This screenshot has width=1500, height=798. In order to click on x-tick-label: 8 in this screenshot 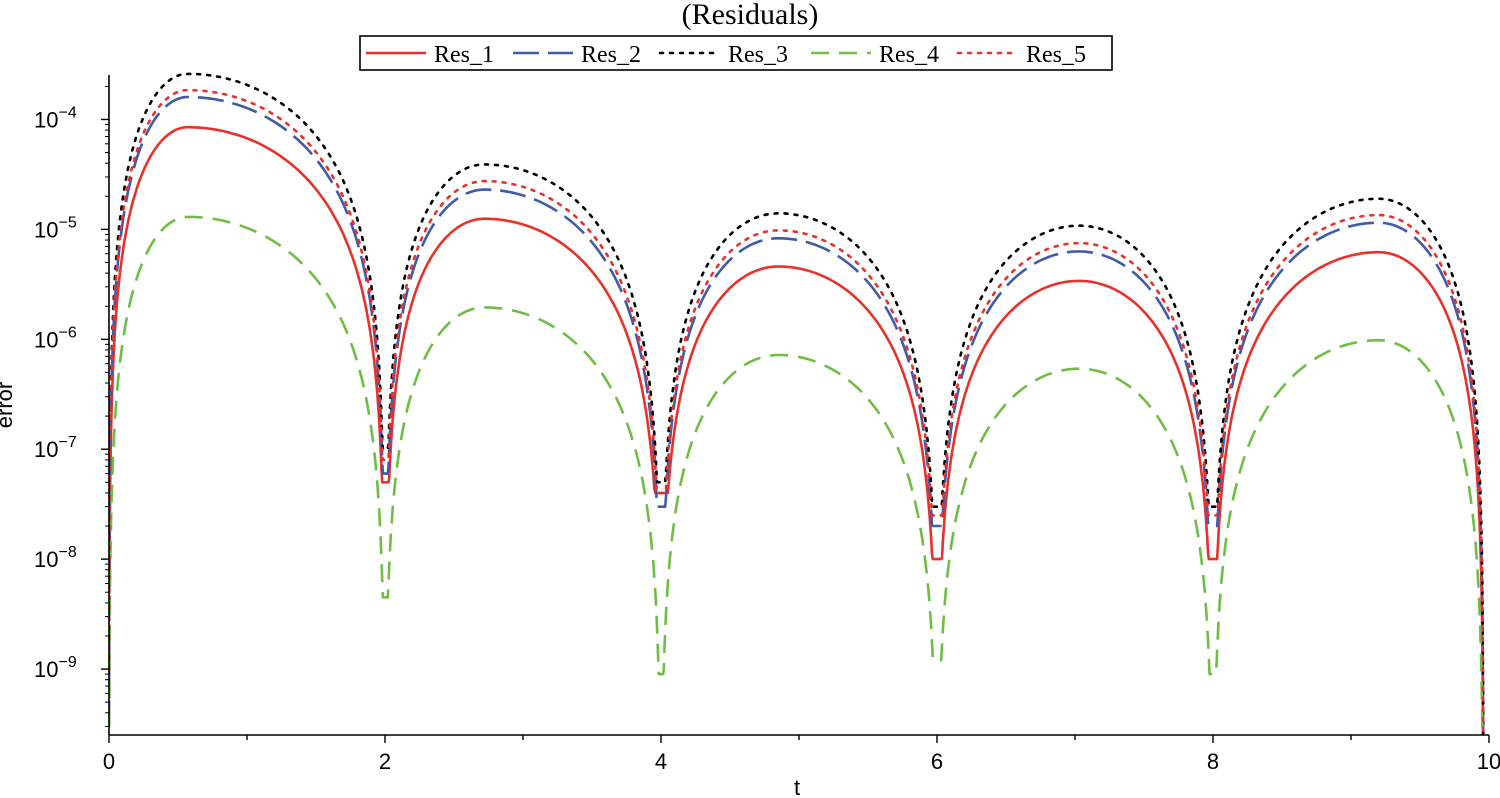, I will do `click(1213, 761)`.